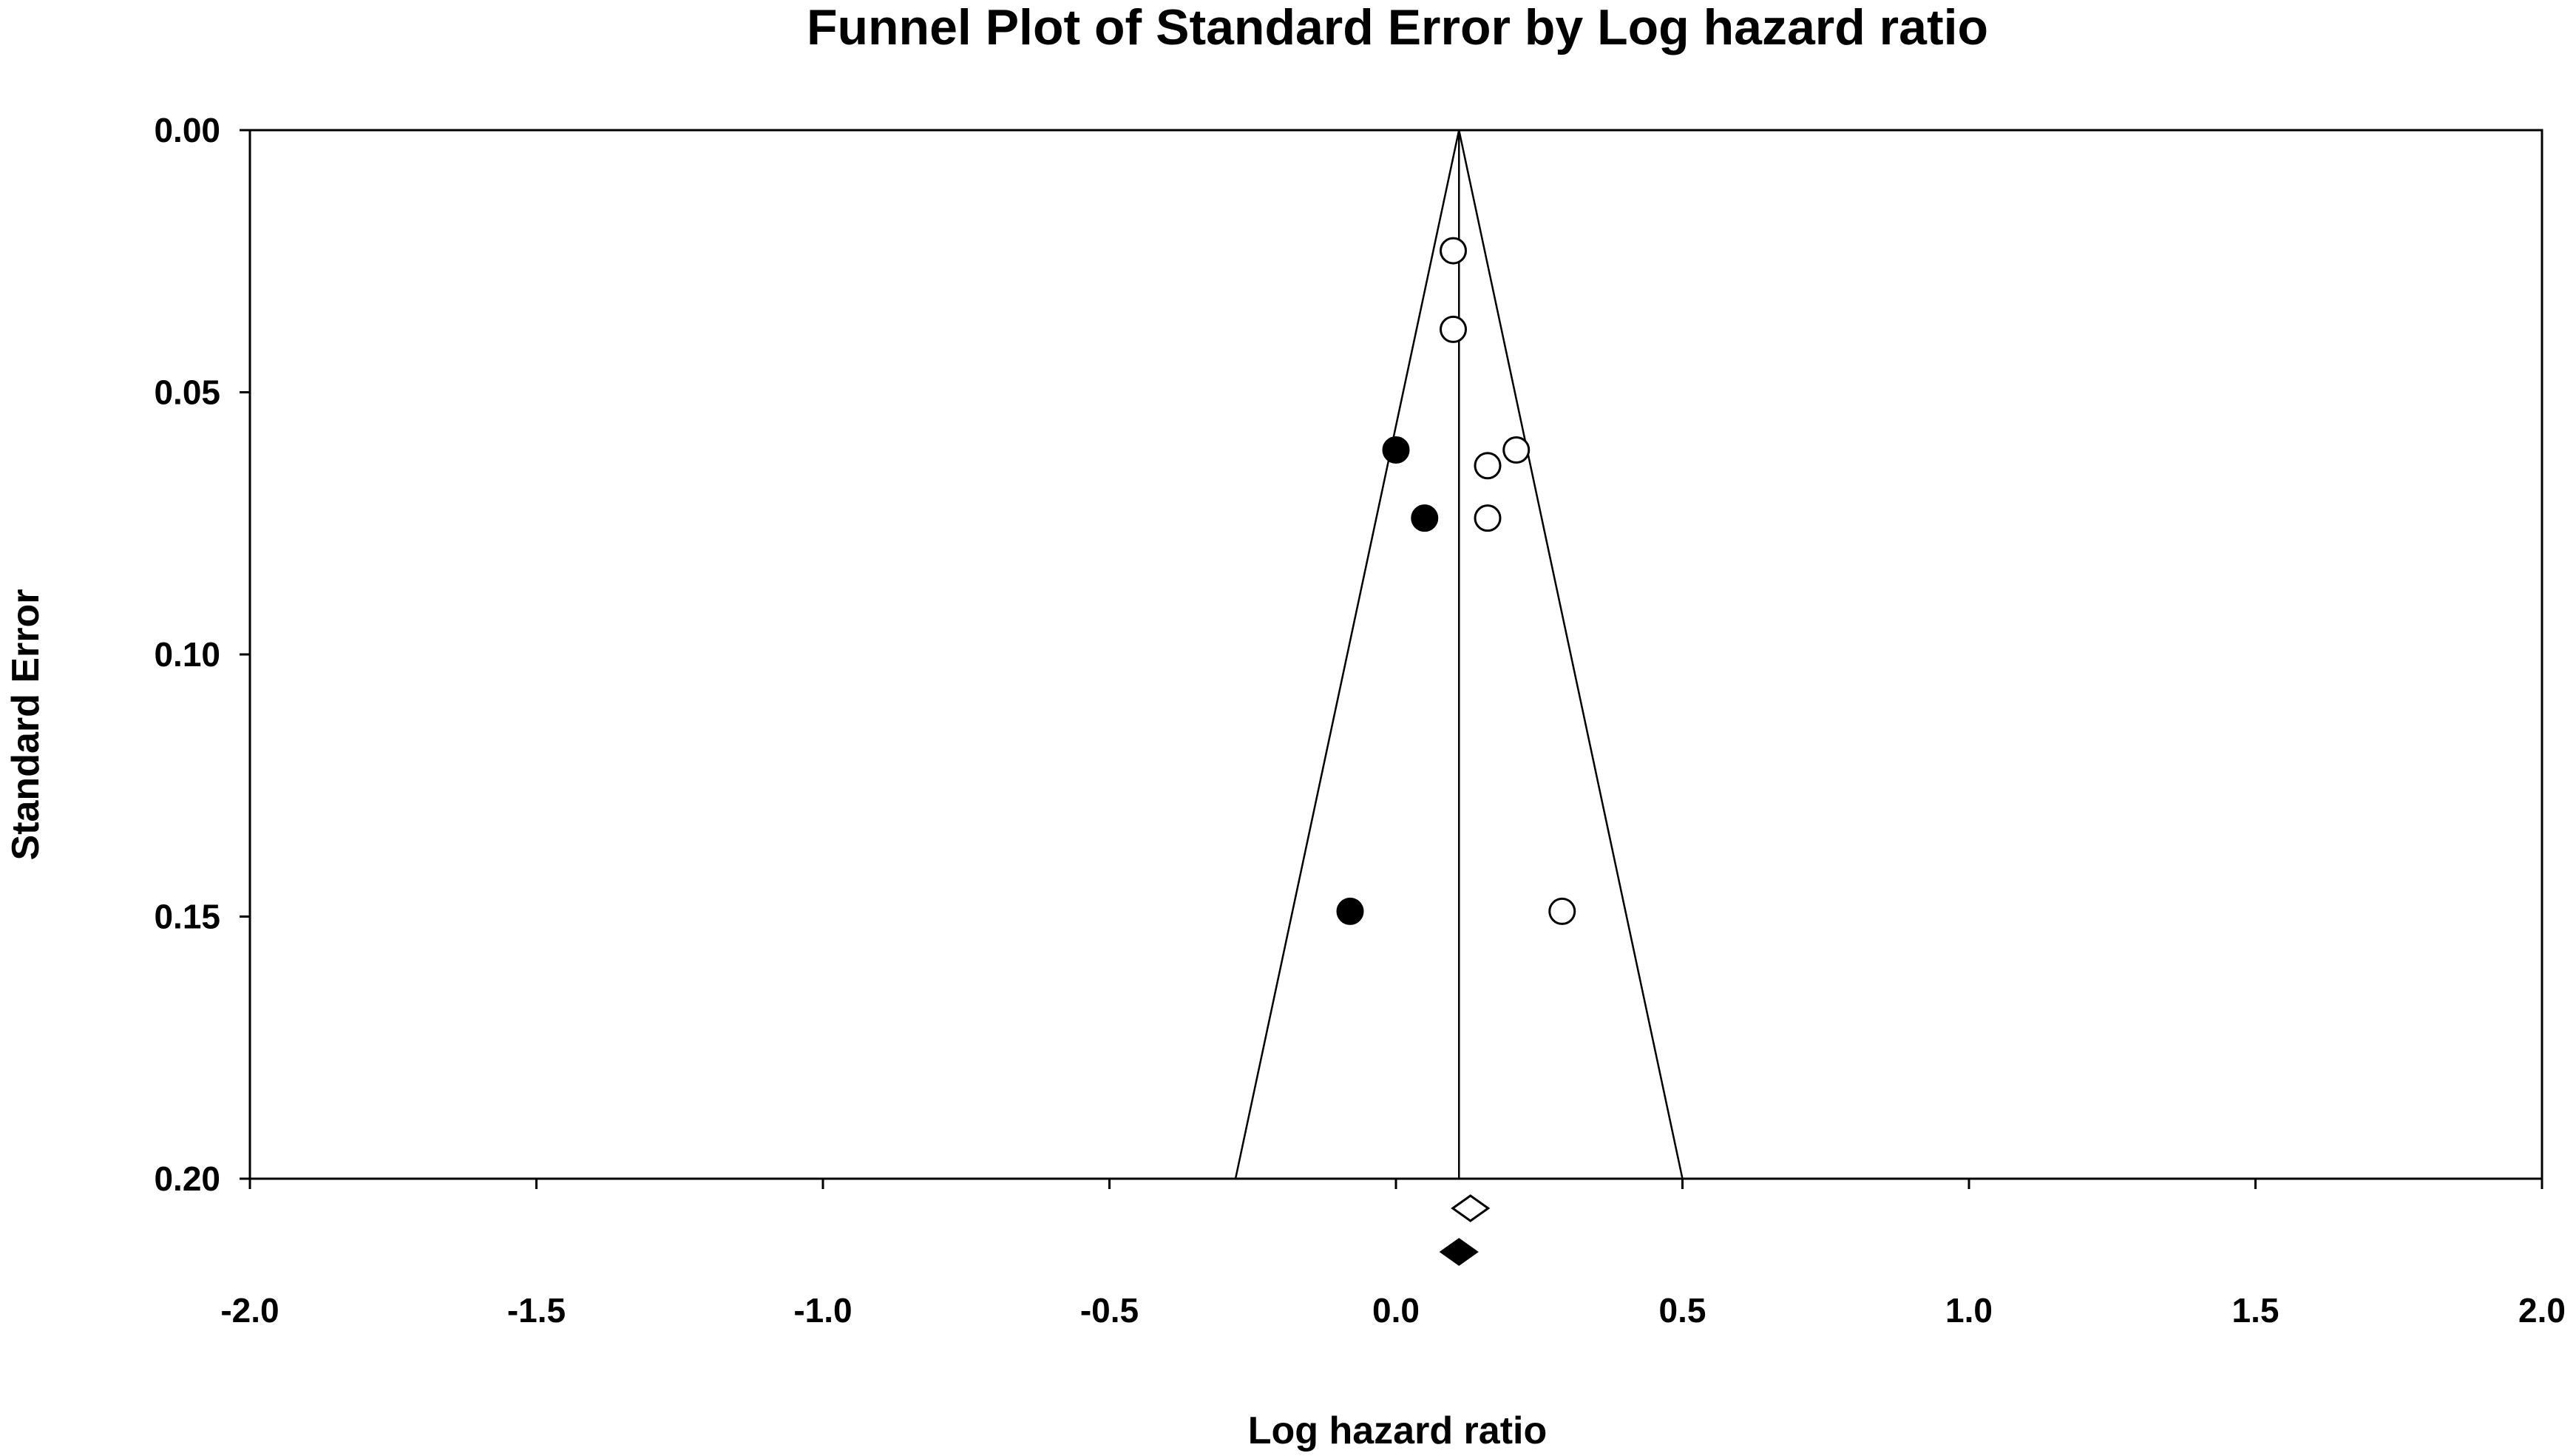 This screenshot has height=1456, width=2576. I want to click on open-summary-diamond, so click(1471, 1208).